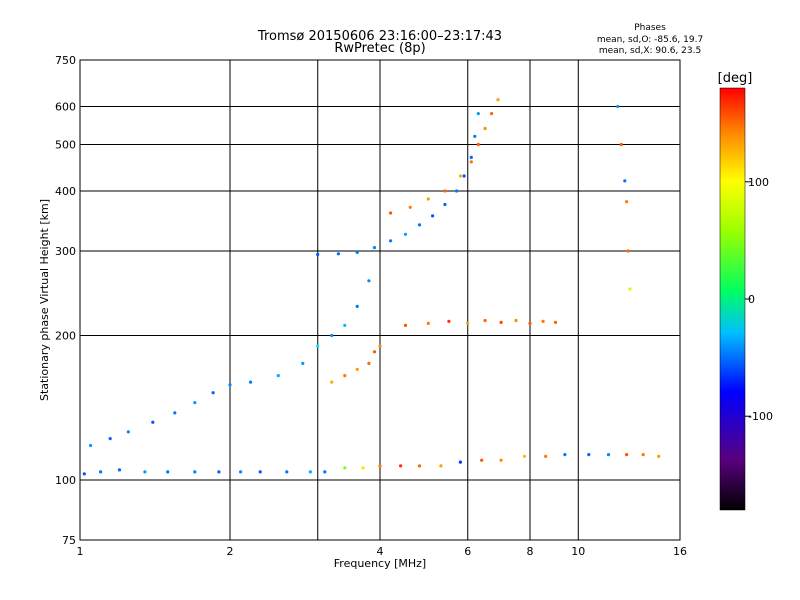 The image size is (800, 600). I want to click on y-tick-label: 300, so click(65, 251).